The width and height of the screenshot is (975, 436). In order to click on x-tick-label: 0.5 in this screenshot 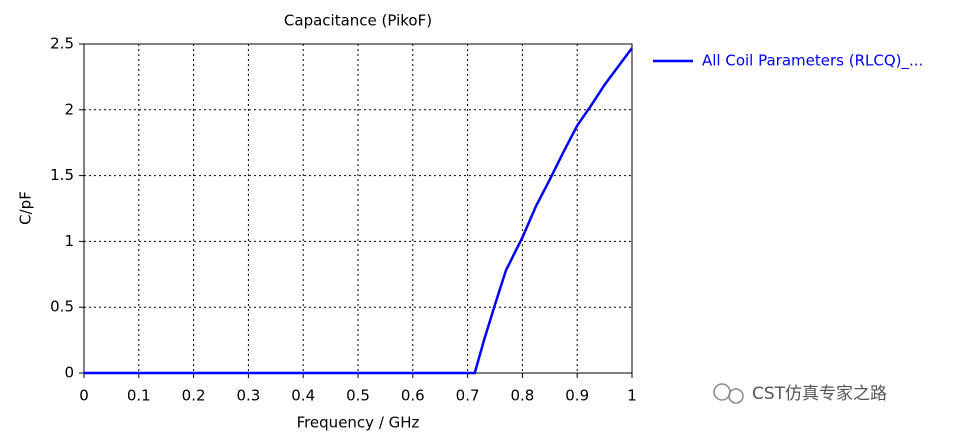, I will do `click(358, 396)`.